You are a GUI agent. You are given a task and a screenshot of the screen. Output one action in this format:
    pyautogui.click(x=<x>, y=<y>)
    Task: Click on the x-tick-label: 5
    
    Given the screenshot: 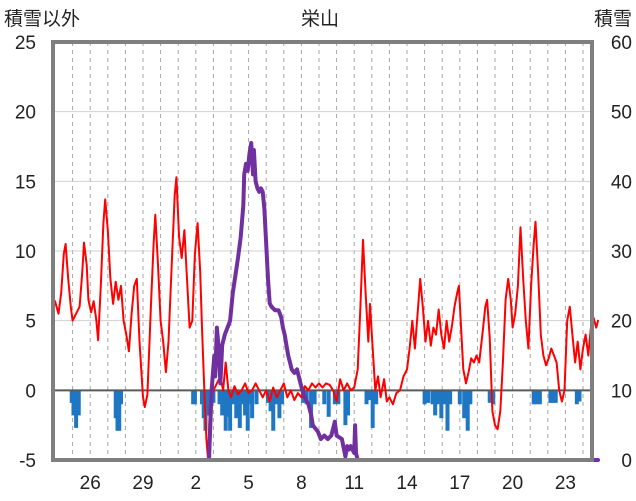 What is the action you would take?
    pyautogui.click(x=248, y=483)
    